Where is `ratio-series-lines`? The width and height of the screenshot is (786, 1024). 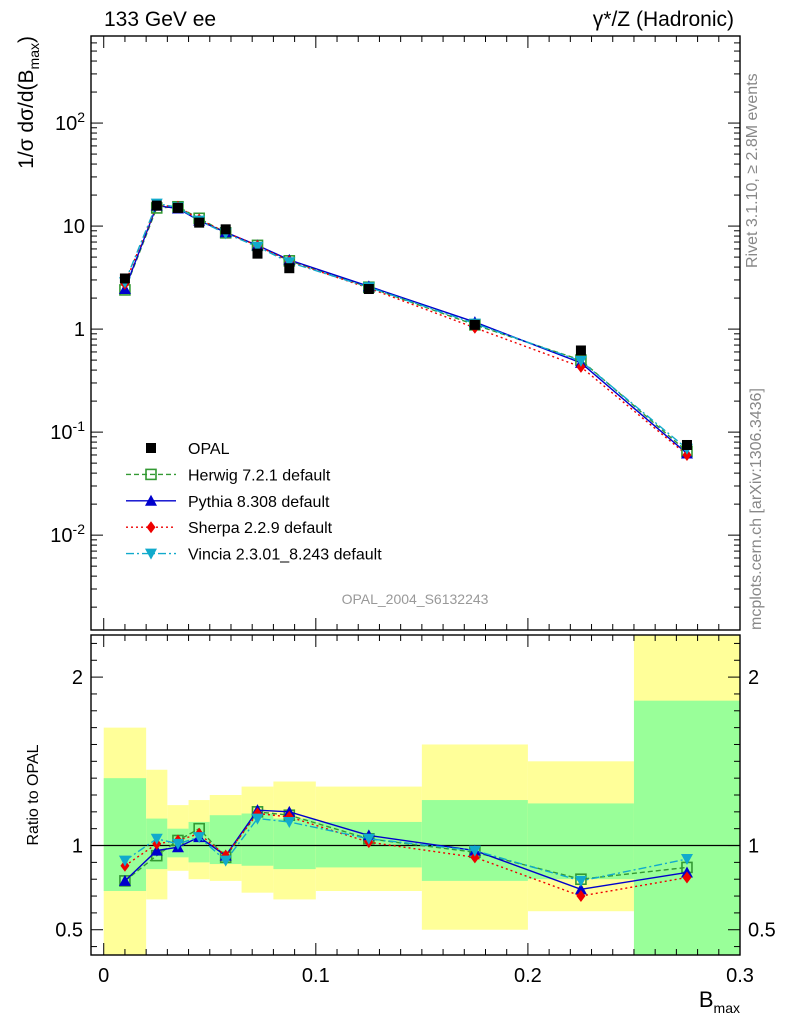
ratio-series-lines is located at coordinates (415, 853).